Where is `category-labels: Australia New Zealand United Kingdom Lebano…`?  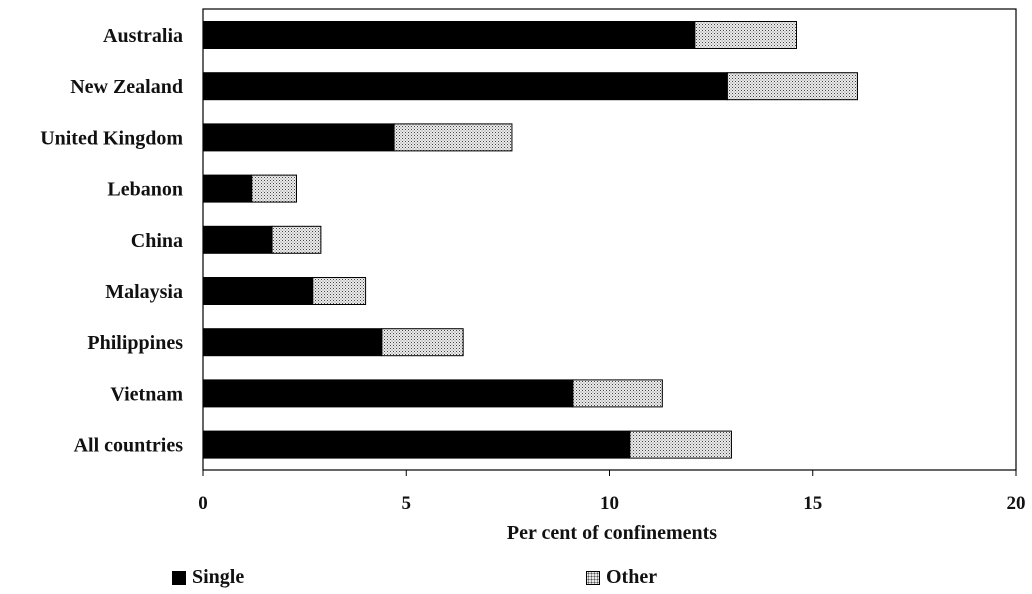 category-labels: Australia New Zealand United Kingdom Lebano… is located at coordinates (111, 241).